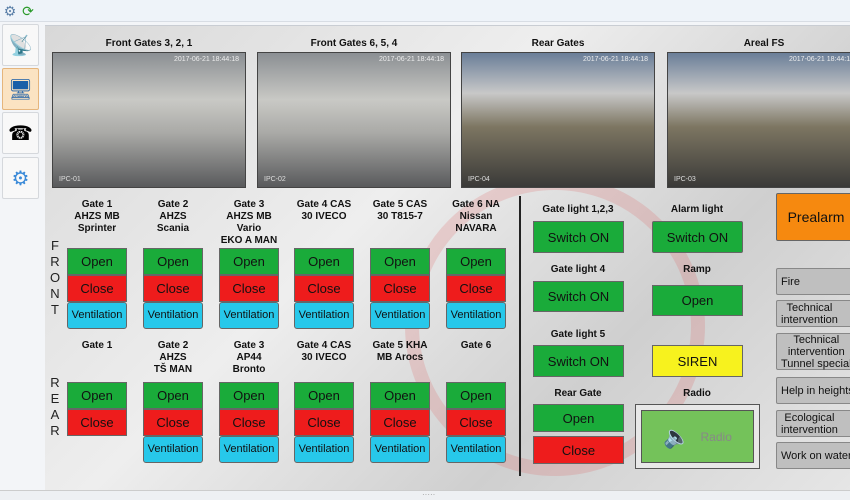 This screenshot has width=850, height=500. I want to click on front-gate-4-ventilation-button: Ventilation, so click(324, 315).